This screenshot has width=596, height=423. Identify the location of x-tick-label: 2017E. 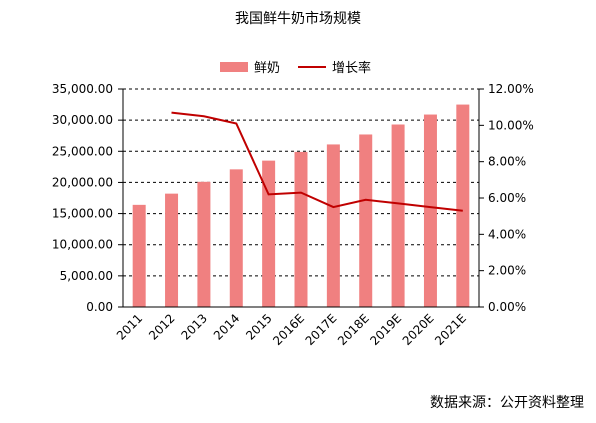
(321, 329).